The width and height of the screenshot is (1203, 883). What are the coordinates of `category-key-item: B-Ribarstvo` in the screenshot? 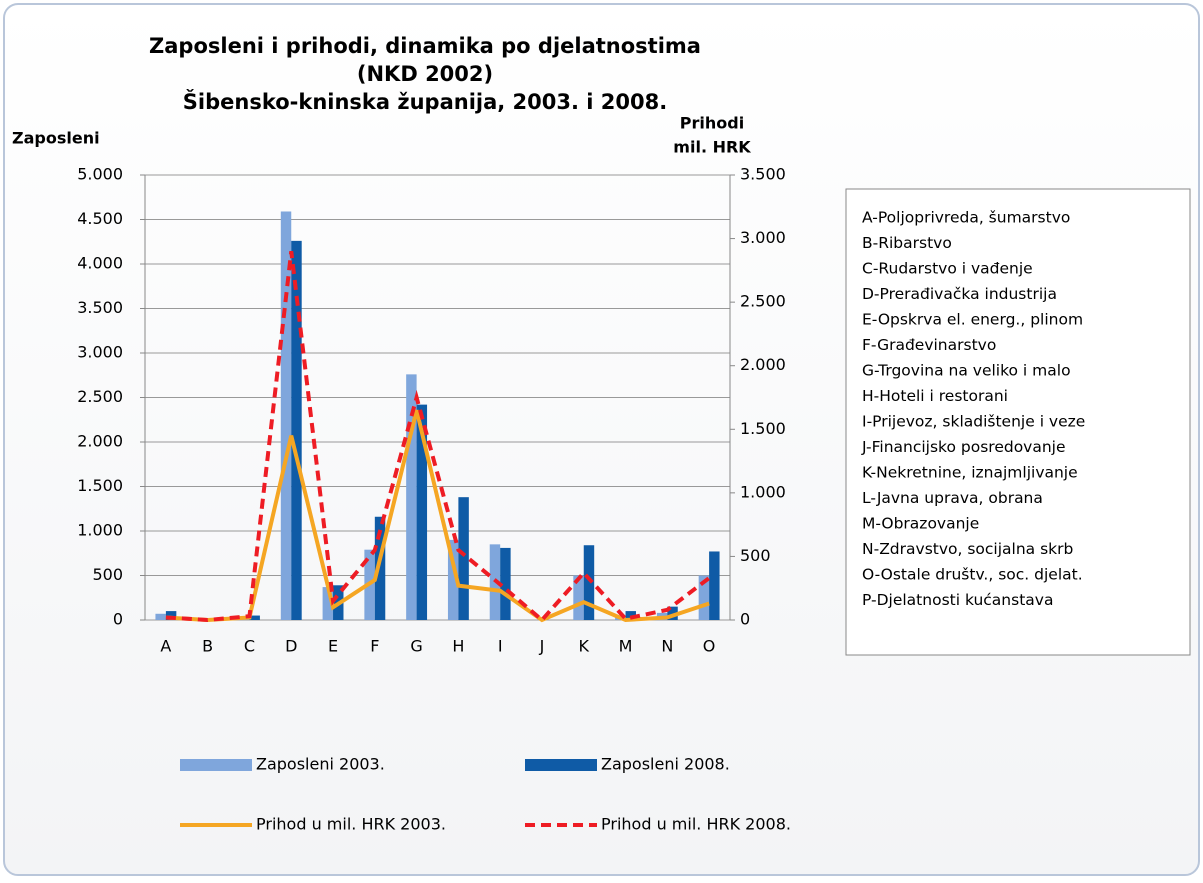 It's located at (907, 243).